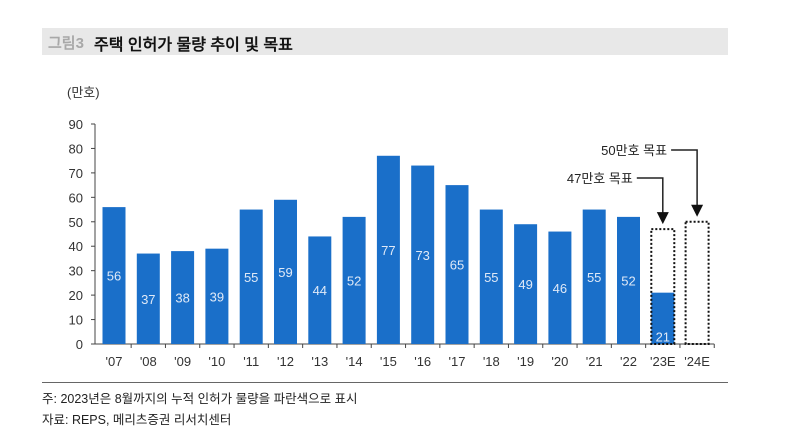 The image size is (800, 432). I want to click on x-tick-label: '09, so click(182, 361).